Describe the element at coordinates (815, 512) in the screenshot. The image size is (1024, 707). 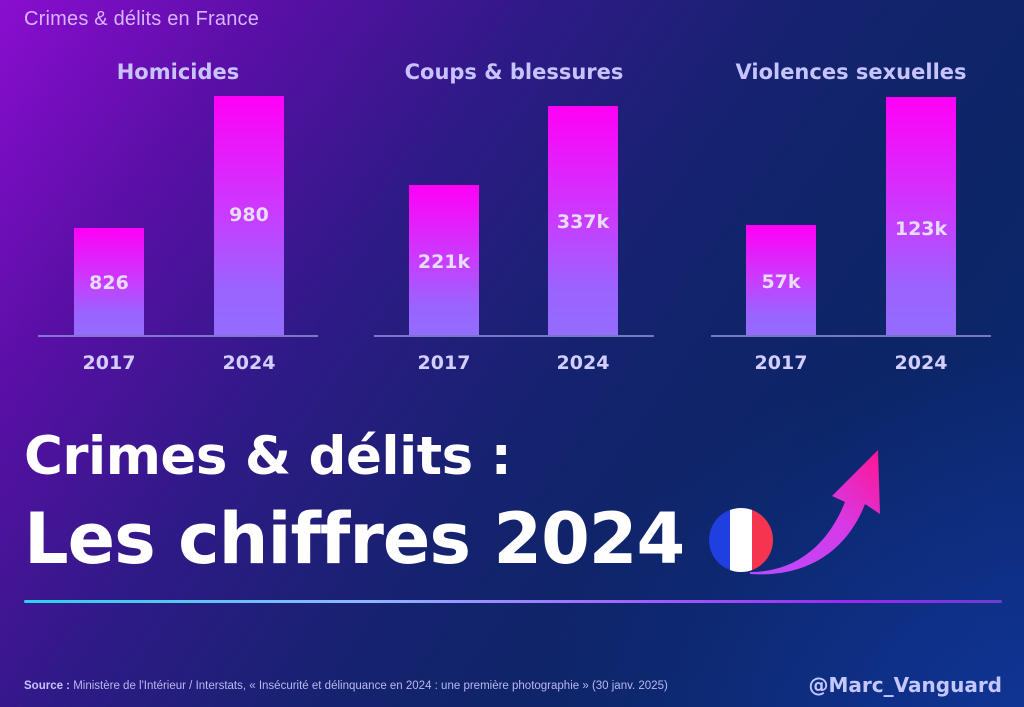
I see `trend-up-arrow-icon` at that location.